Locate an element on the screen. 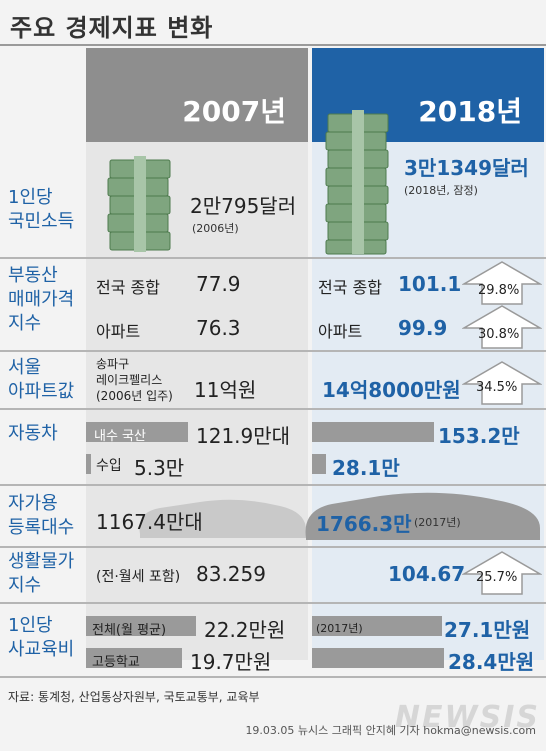 The image size is (546, 751). watermark: NEWSIS is located at coordinates (467, 717).